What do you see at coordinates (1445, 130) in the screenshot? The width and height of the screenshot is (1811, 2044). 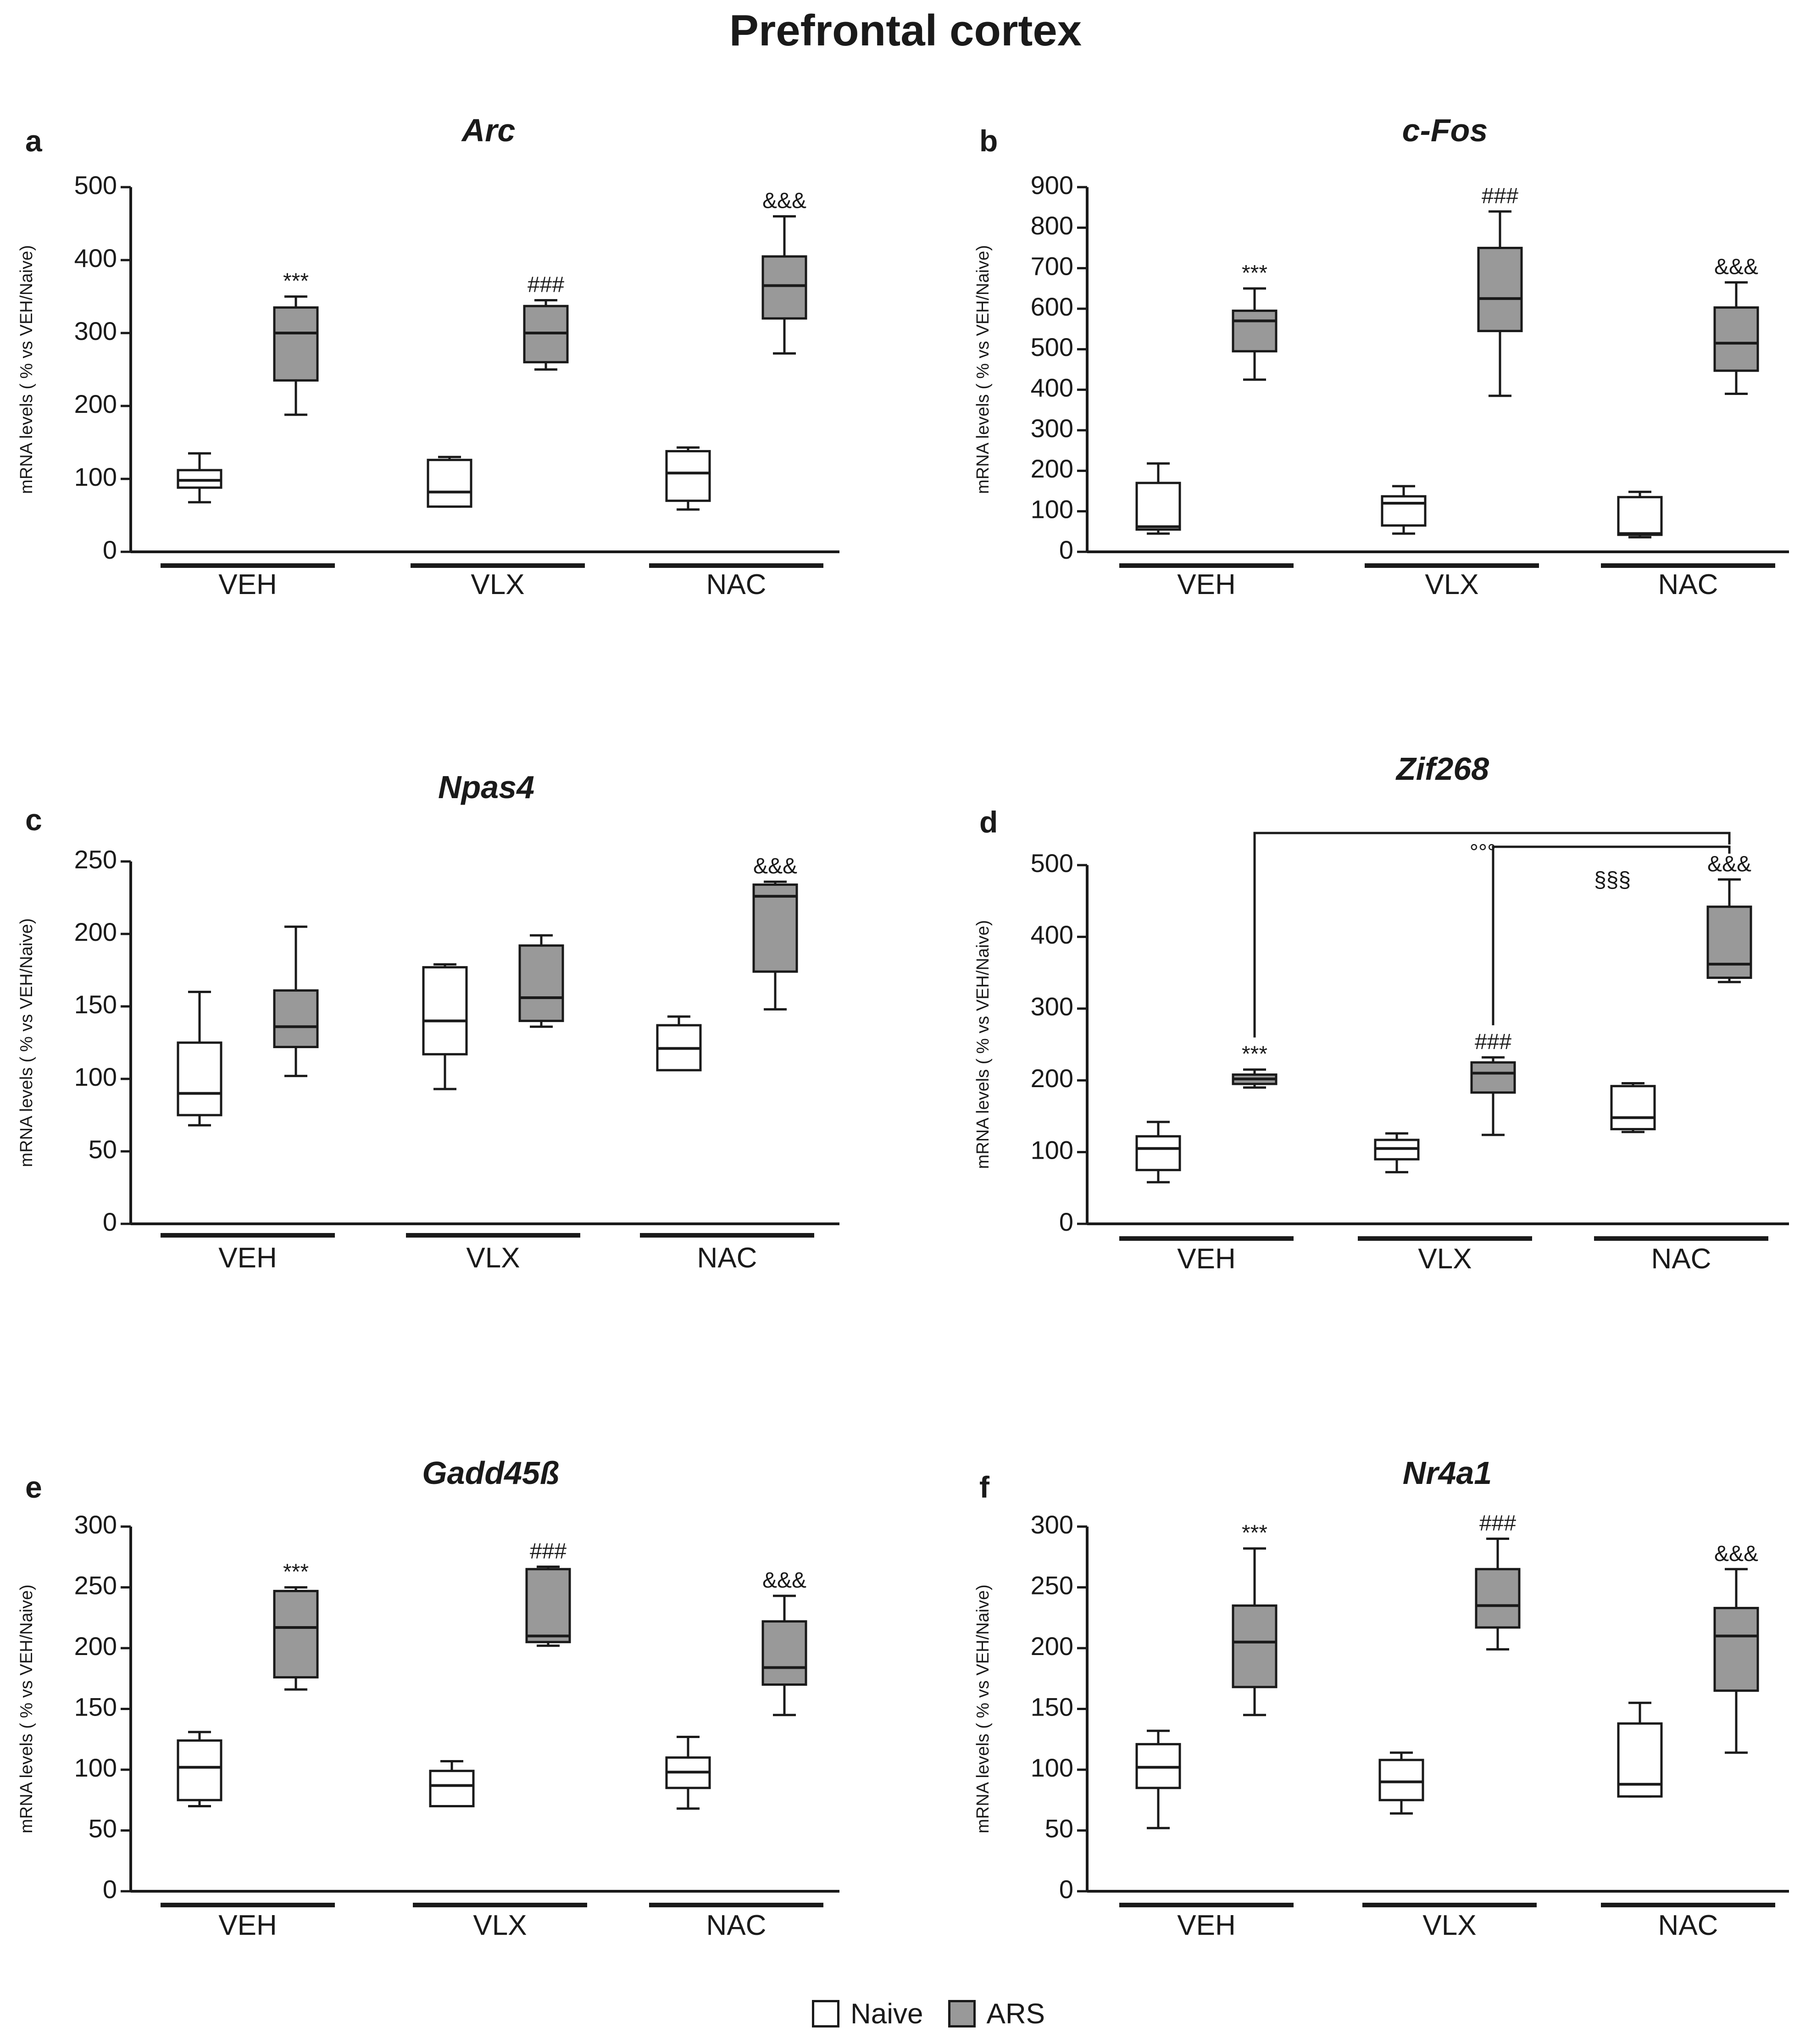 I see `panel-title: c-Fos` at bounding box center [1445, 130].